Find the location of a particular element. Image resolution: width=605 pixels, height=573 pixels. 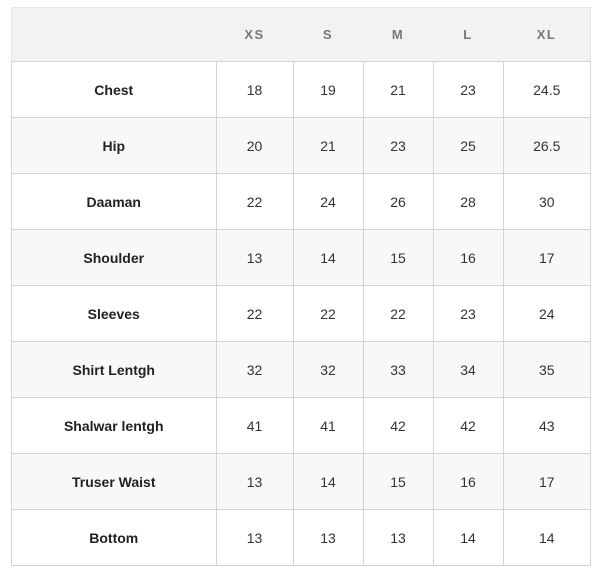

header-cell-empty is located at coordinates (113, 34).